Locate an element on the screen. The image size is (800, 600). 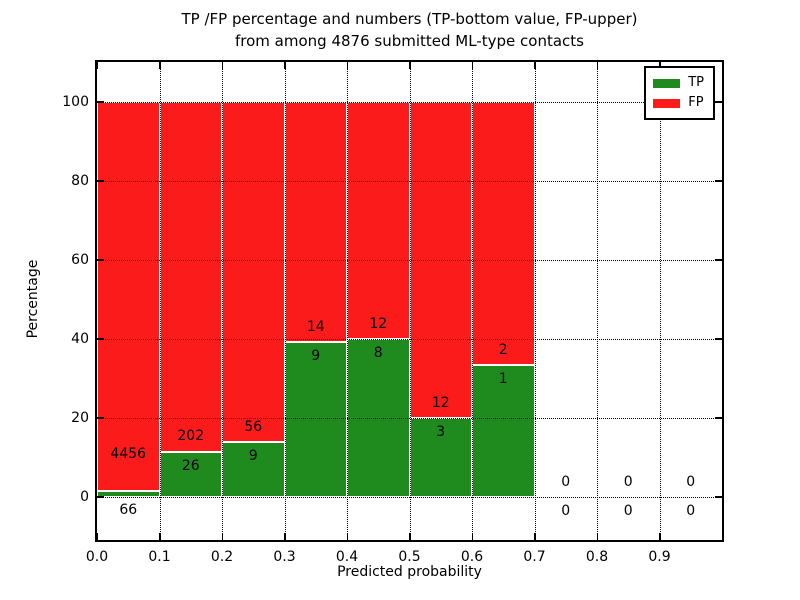
legend-swatch-fp is located at coordinates (667, 103).